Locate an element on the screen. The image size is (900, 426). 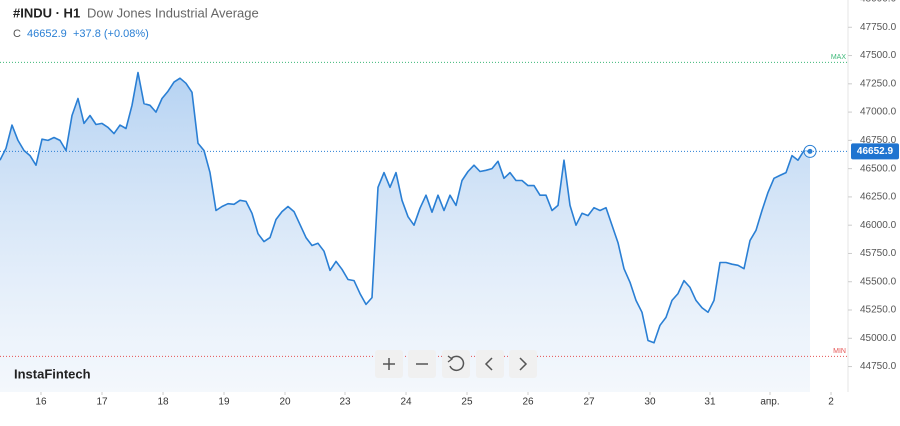
y-tick-label: 46500.0 is located at coordinates (878, 168).